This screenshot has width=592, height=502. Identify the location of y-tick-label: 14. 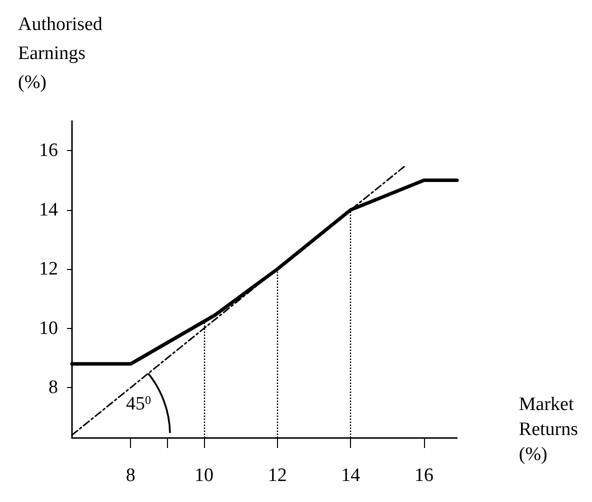
(48, 209).